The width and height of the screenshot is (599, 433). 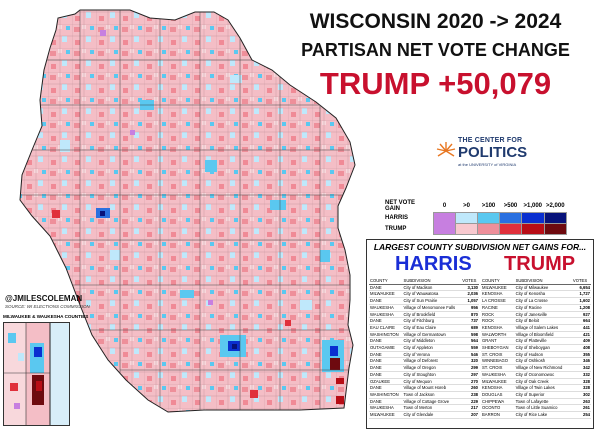 I want to click on table-row: LA CROSSE City of La Crosse 1,602, so click(x=536, y=301).